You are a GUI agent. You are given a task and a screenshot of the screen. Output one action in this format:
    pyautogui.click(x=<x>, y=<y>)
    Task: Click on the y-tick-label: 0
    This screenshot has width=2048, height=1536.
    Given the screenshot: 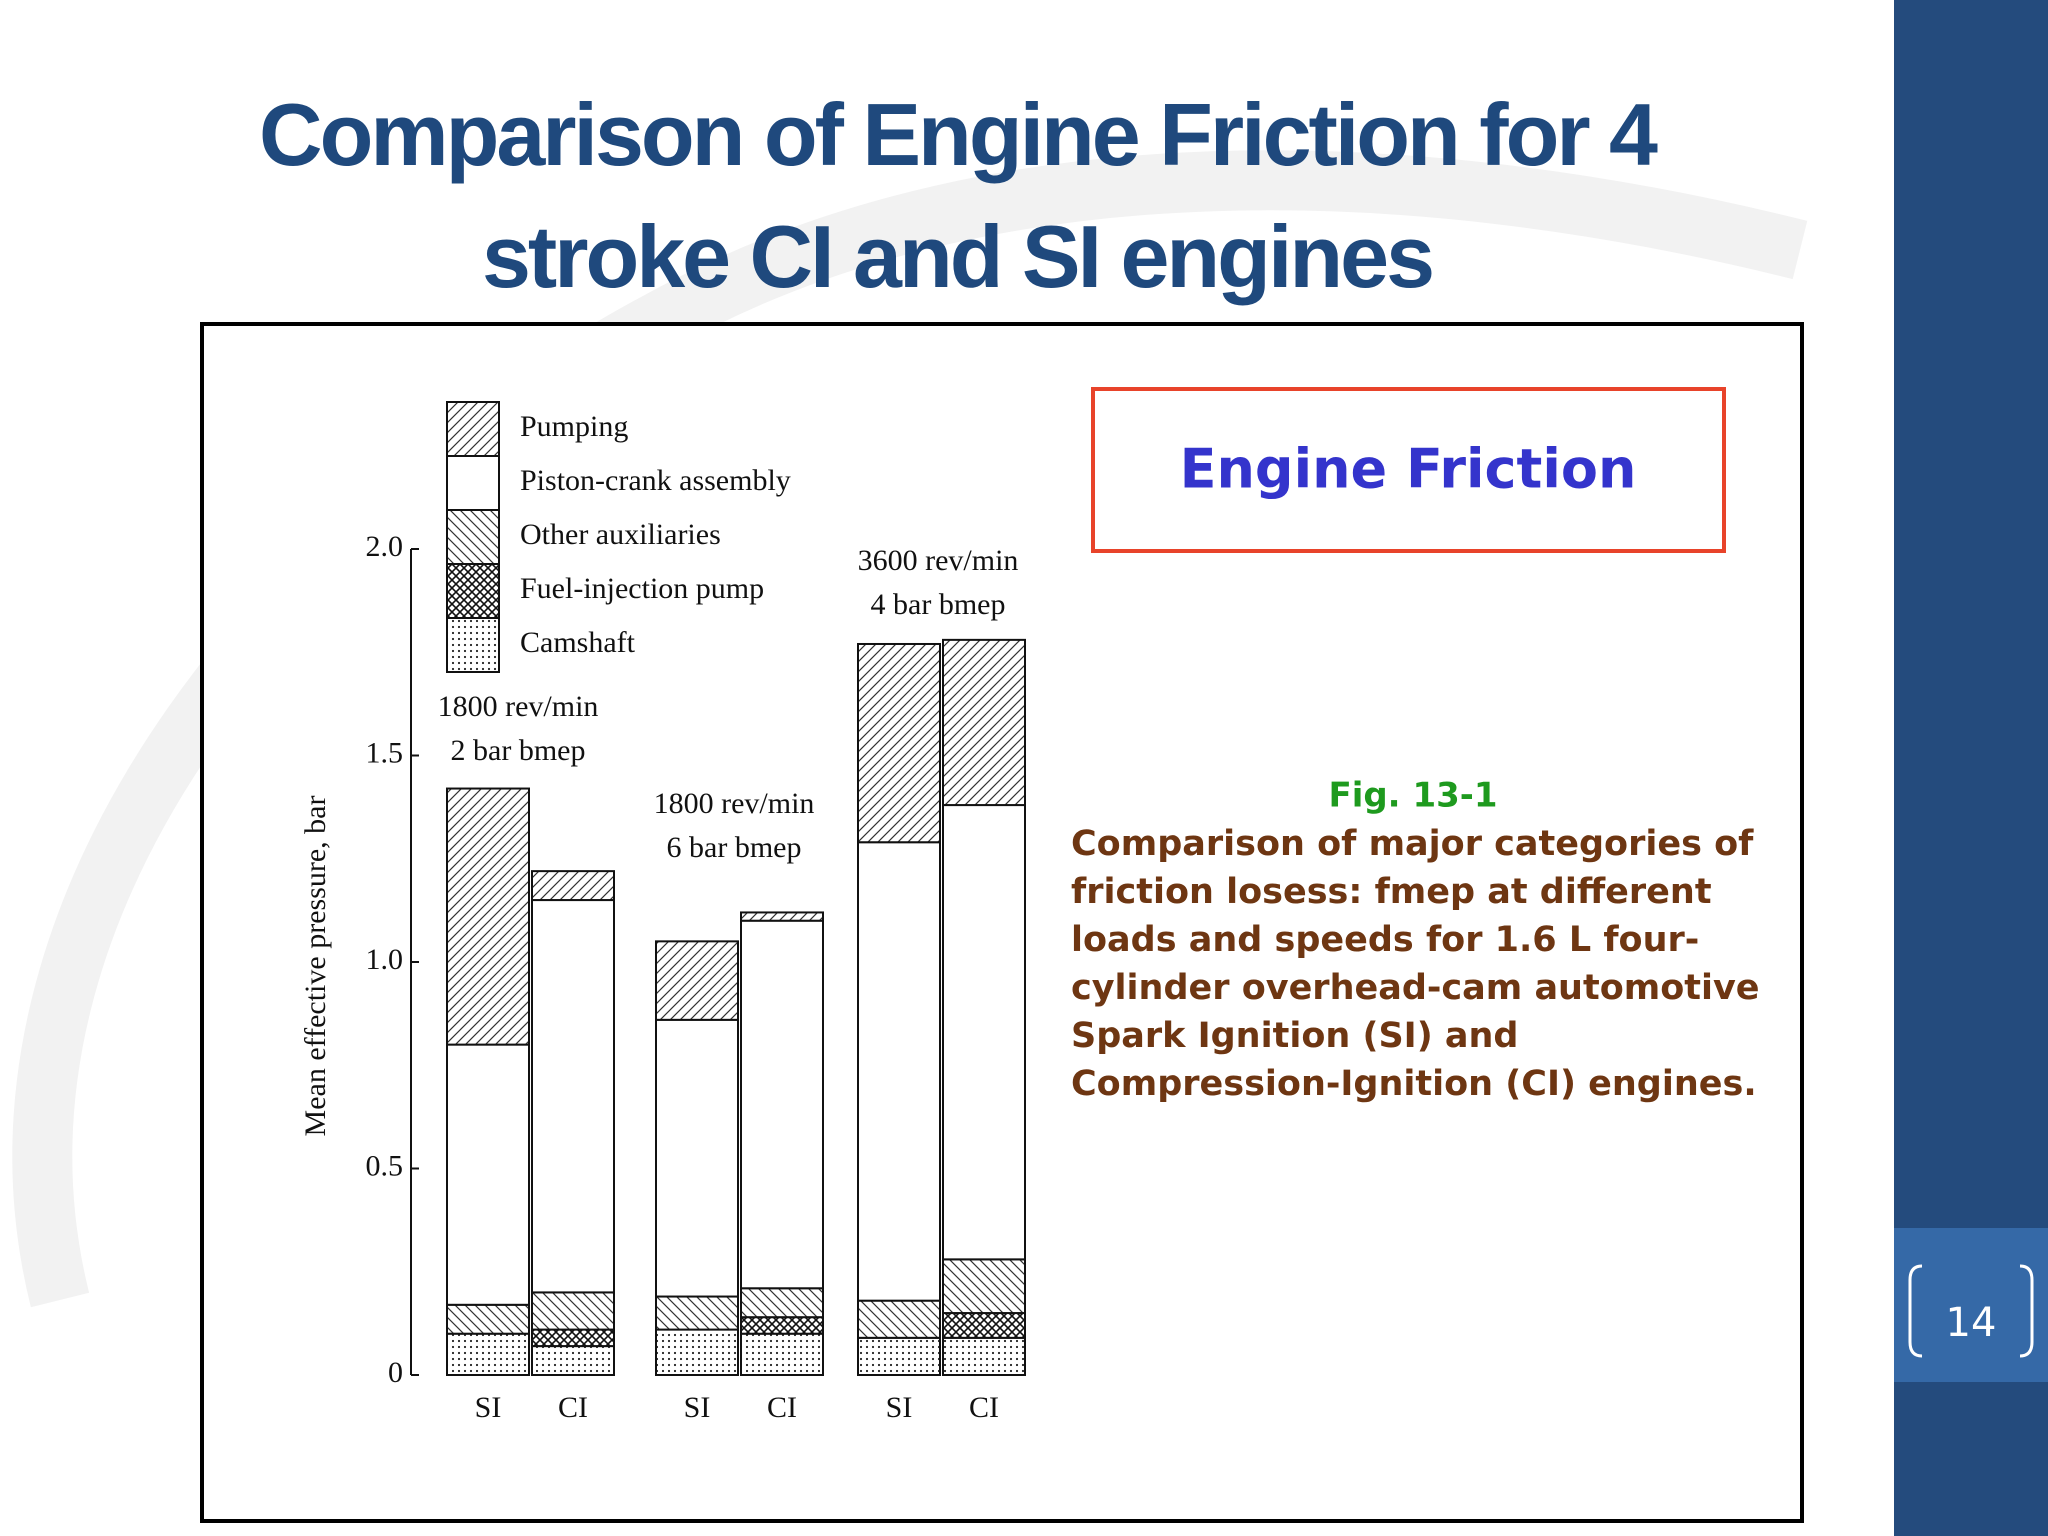 What is the action you would take?
    pyautogui.click(x=395, y=1372)
    